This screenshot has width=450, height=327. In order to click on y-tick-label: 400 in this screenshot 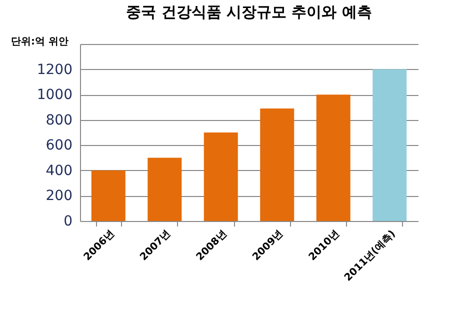, I will do `click(59, 170)`.